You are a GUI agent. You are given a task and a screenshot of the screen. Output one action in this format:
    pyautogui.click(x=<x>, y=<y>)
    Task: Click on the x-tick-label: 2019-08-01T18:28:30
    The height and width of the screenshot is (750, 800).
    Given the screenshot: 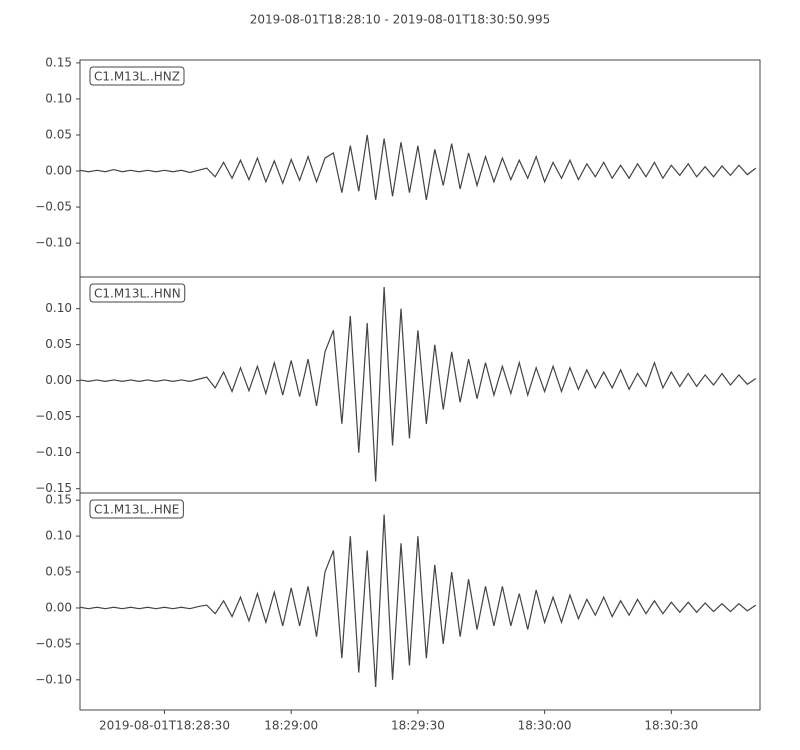 What is the action you would take?
    pyautogui.click(x=164, y=726)
    